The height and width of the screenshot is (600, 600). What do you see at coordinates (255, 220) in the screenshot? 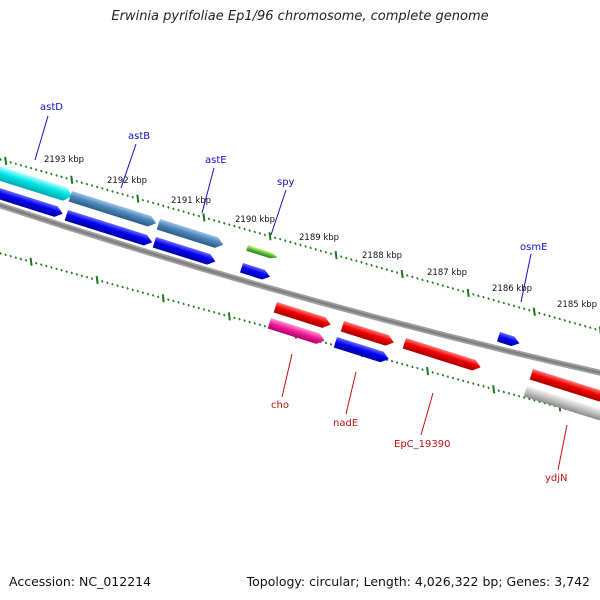
I see `position-label: 2190 kbp` at bounding box center [255, 220].